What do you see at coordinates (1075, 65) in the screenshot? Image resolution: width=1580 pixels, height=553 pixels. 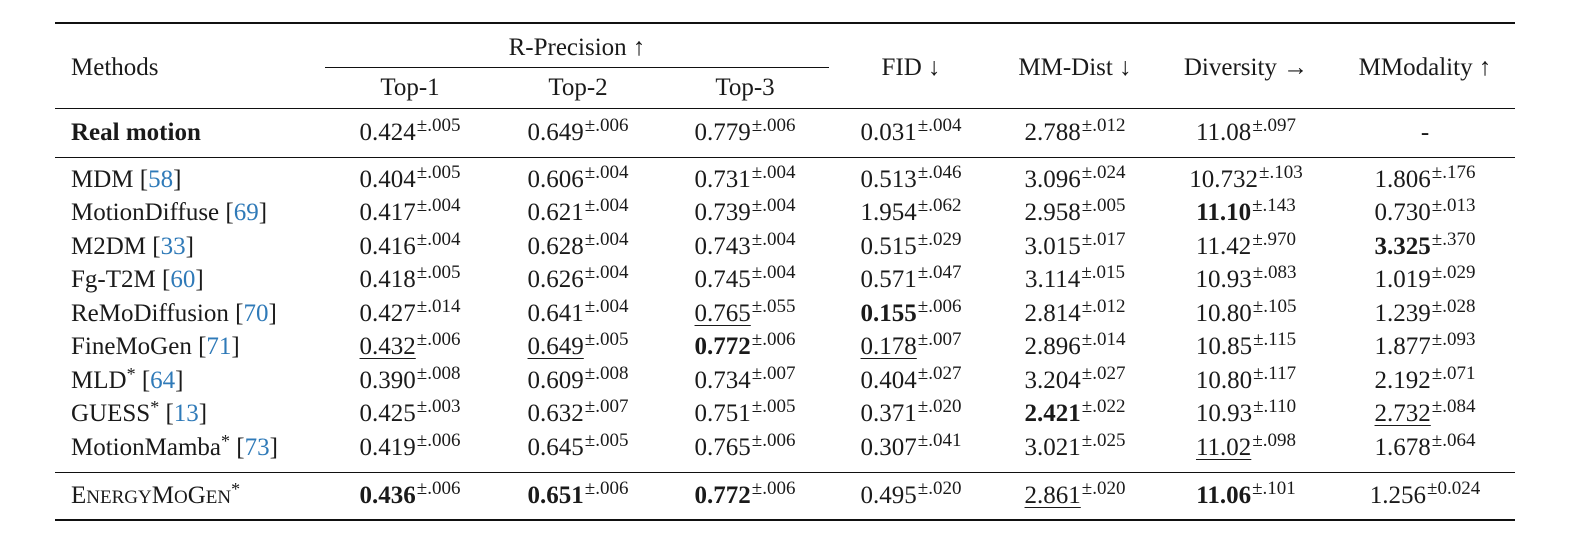 I see `mm-dist-header: MM-Dist ↓` at bounding box center [1075, 65].